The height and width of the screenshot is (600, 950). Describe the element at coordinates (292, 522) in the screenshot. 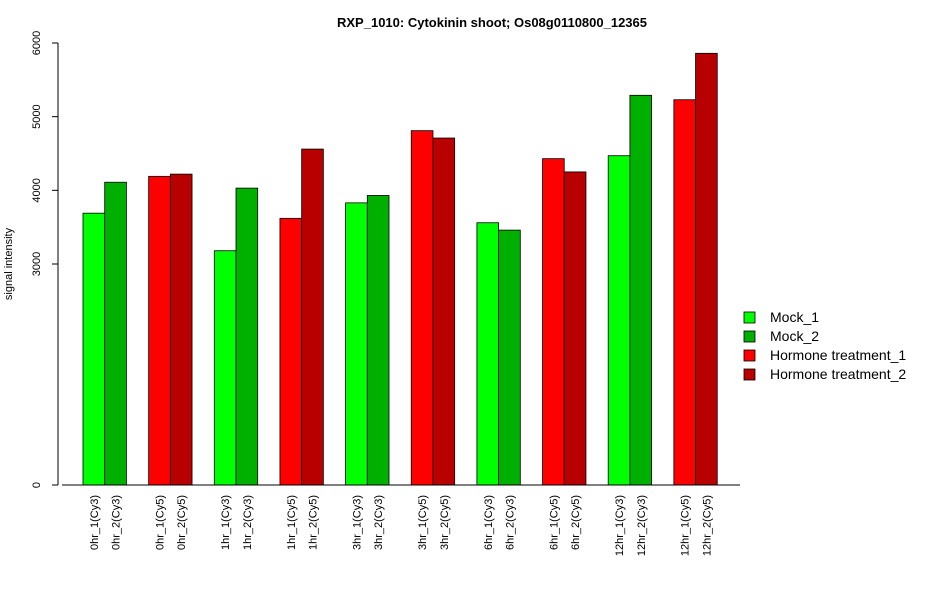

I see `x-tick-label: 1hr_1(Cy5)` at that location.